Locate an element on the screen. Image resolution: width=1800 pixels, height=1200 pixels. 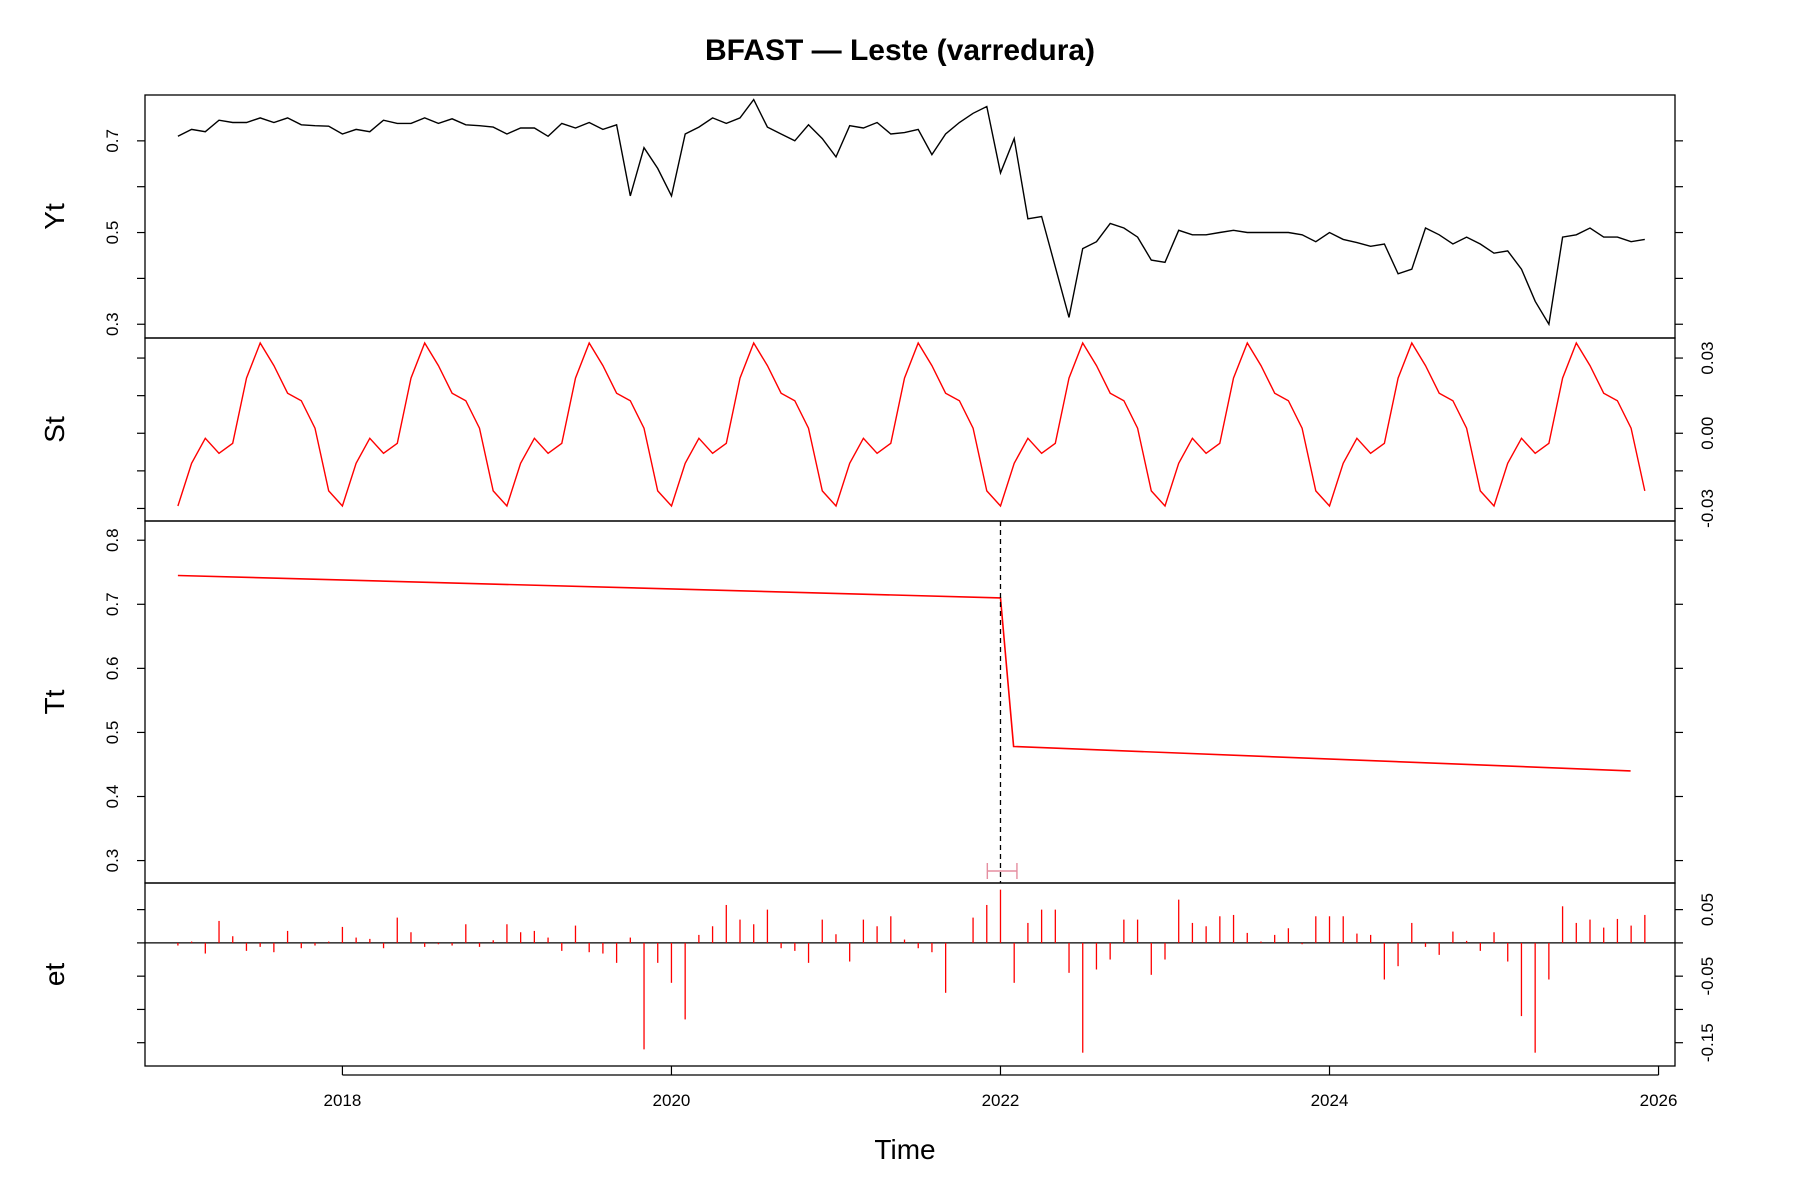
y-tick-label: -0.03 is located at coordinates (1707, 508).